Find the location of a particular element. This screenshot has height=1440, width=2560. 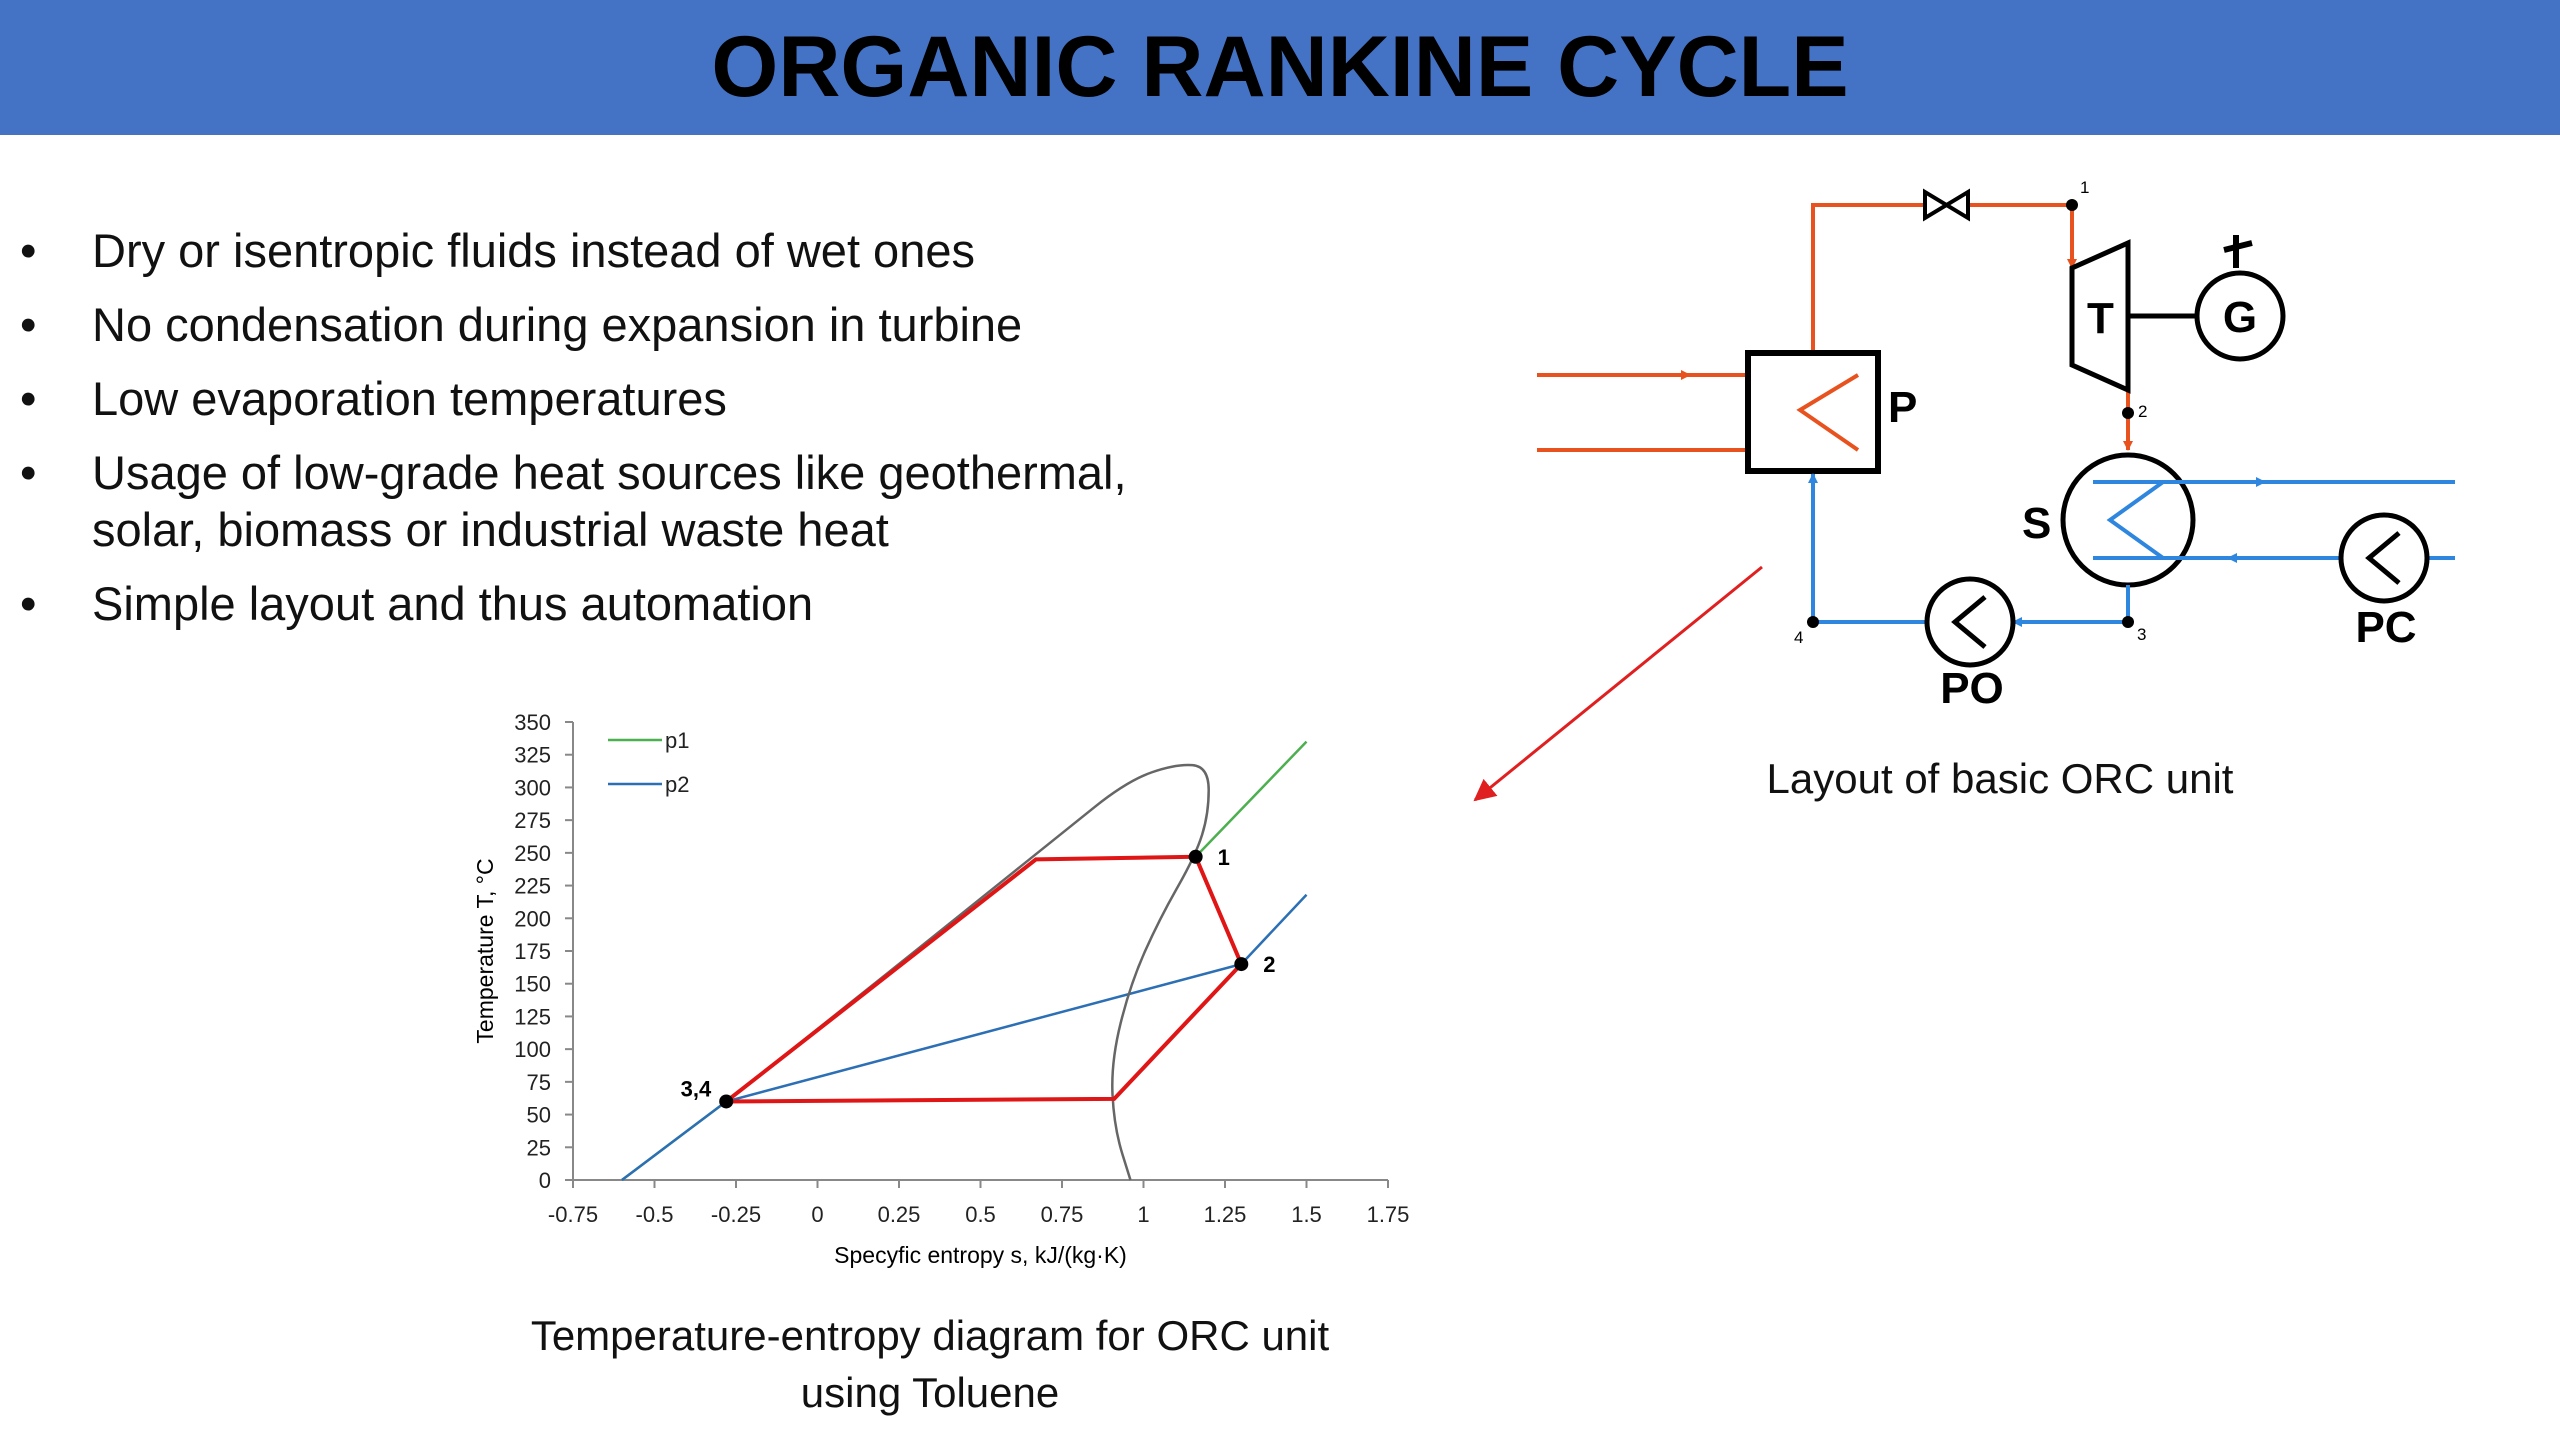

evaporator-box is located at coordinates (1813, 412).